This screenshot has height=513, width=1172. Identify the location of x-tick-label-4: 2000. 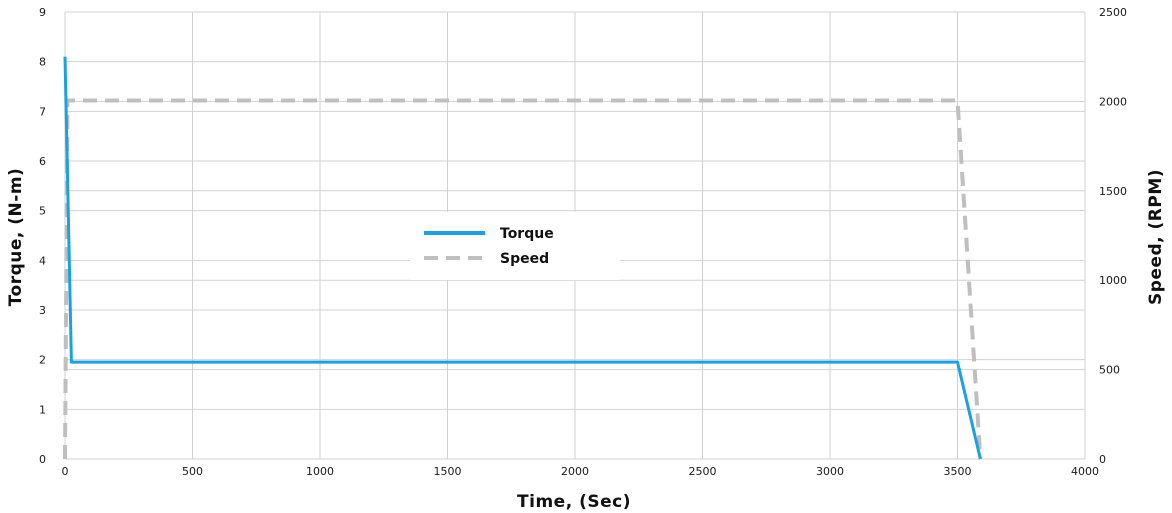
(575, 471).